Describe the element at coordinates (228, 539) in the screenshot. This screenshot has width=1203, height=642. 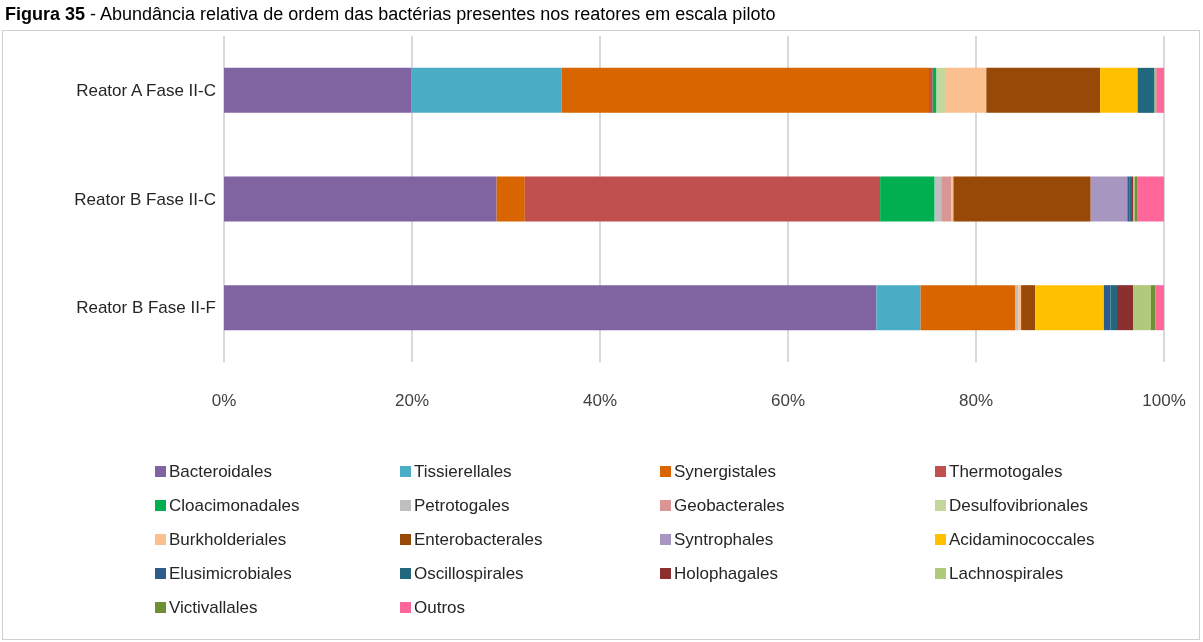
I see `legend-label: Burkholderiales` at that location.